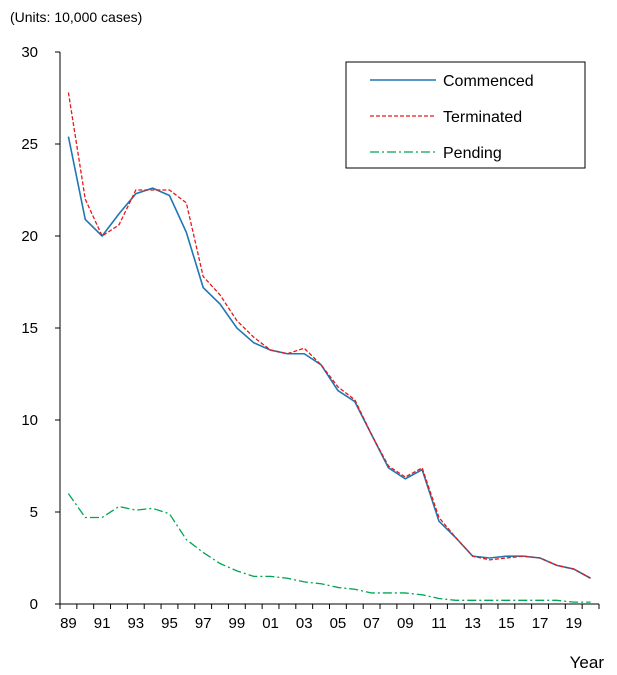  Describe the element at coordinates (270, 623) in the screenshot. I see `x-tick-label: 01` at that location.